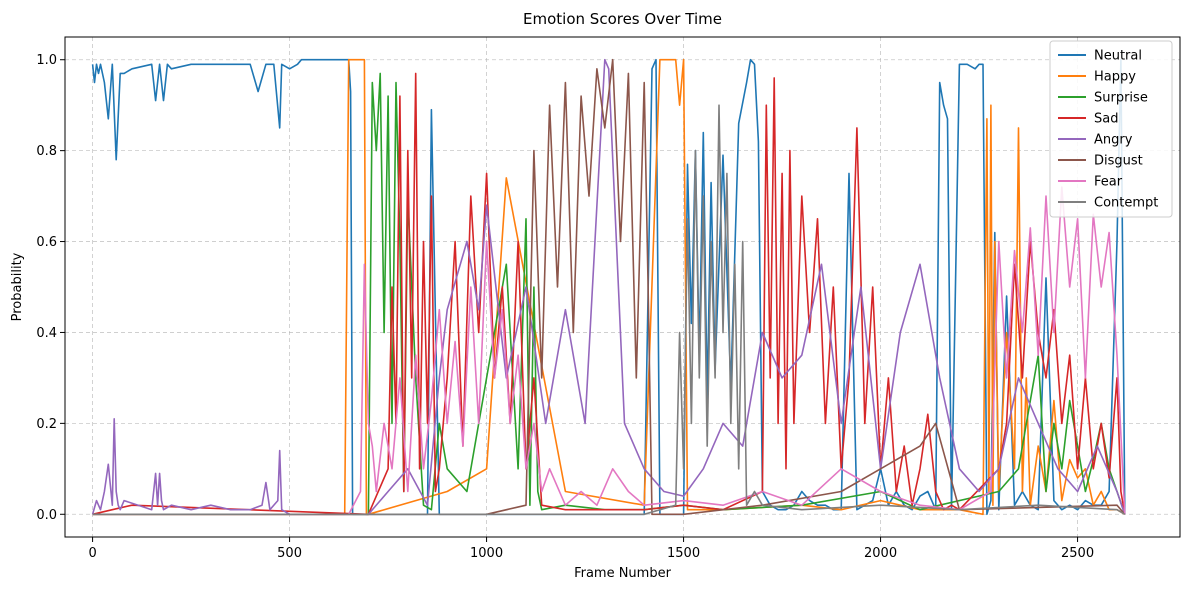  Describe the element at coordinates (46, 242) in the screenshot. I see `y-tick-label: 0.6` at that location.